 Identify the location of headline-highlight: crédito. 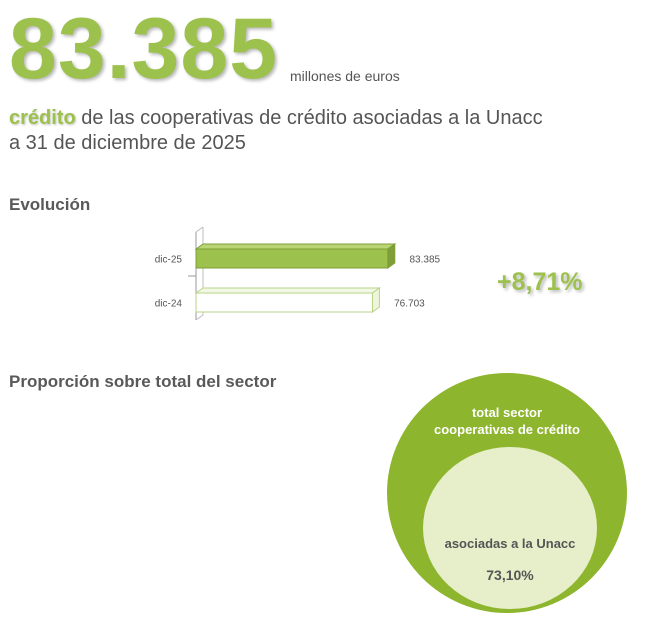
(42, 118).